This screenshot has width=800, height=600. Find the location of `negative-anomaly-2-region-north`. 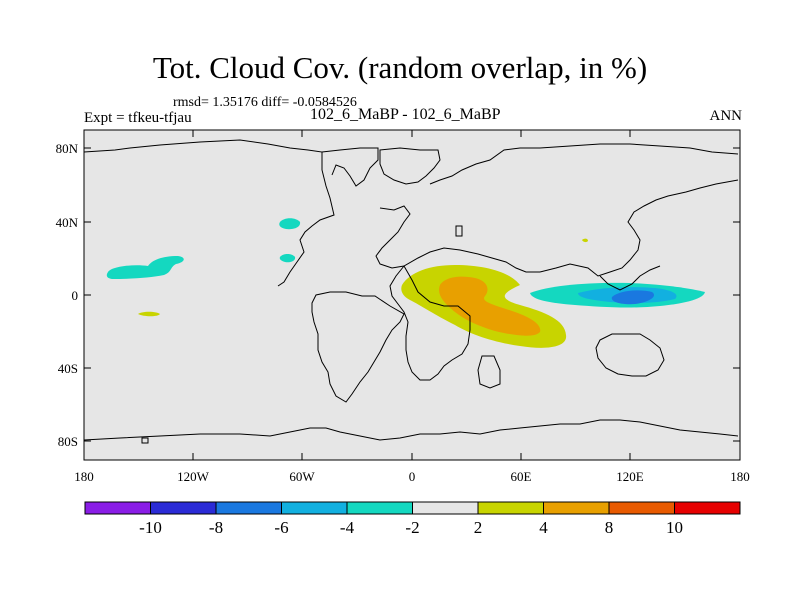

negative-anomaly-2-region-north is located at coordinates (290, 224).